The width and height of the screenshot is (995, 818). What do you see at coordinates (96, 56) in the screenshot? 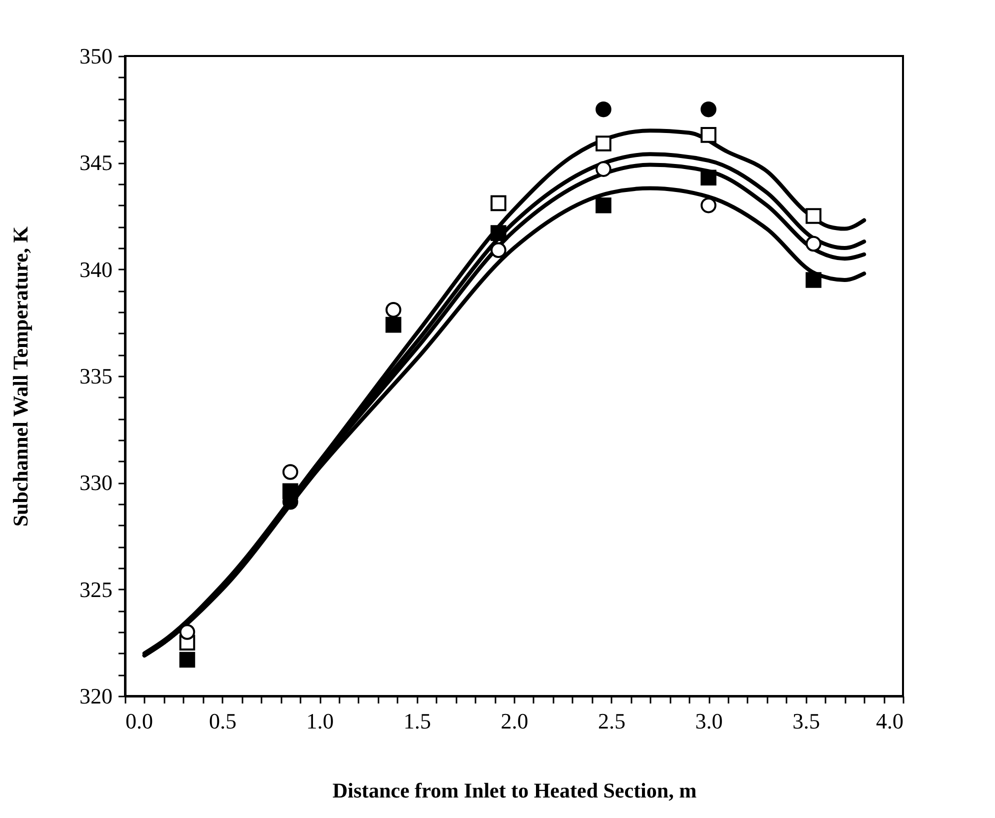
I see `y-tick-label: 350` at bounding box center [96, 56].